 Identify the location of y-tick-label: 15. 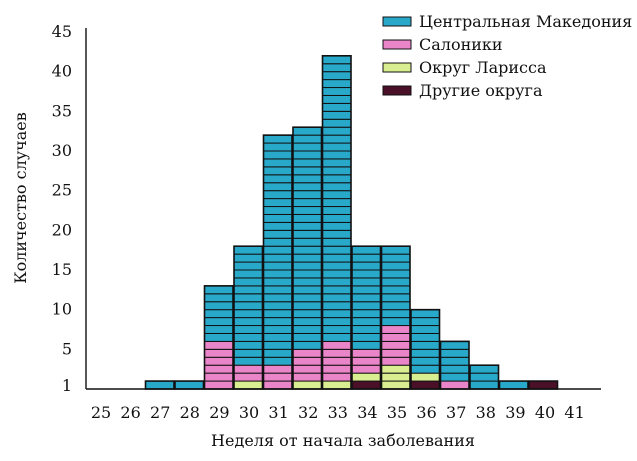
(62, 269).